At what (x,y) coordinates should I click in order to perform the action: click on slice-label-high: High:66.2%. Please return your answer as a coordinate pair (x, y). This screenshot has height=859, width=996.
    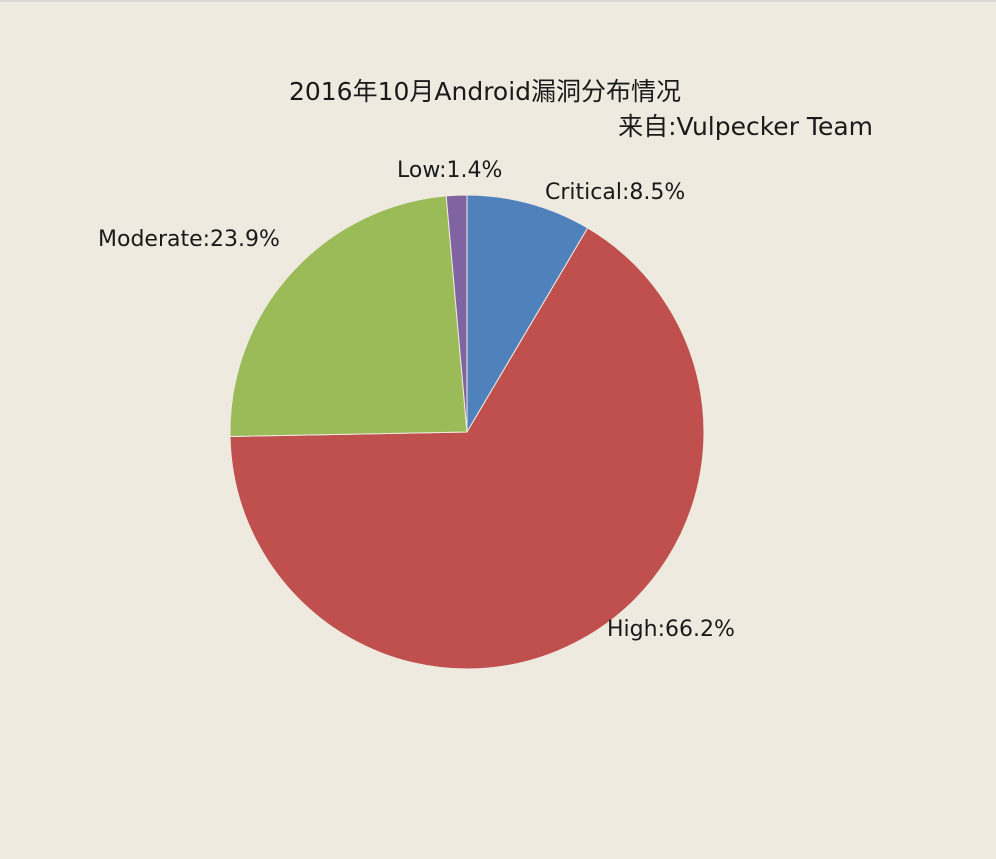
    Looking at the image, I should click on (671, 629).